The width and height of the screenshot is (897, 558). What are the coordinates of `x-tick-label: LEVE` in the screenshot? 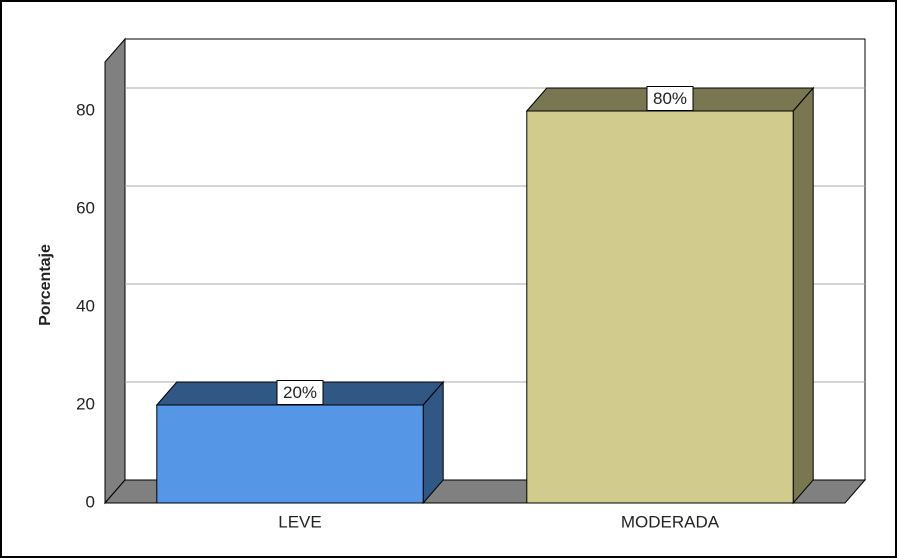 It's located at (299, 521).